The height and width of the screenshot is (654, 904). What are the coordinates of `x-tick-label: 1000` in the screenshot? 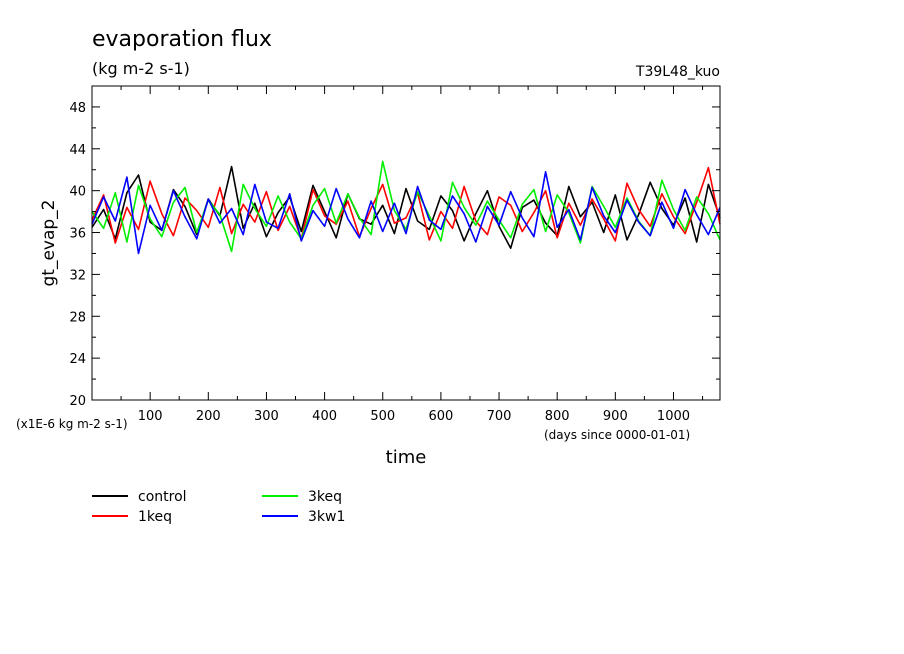 It's located at (673, 416).